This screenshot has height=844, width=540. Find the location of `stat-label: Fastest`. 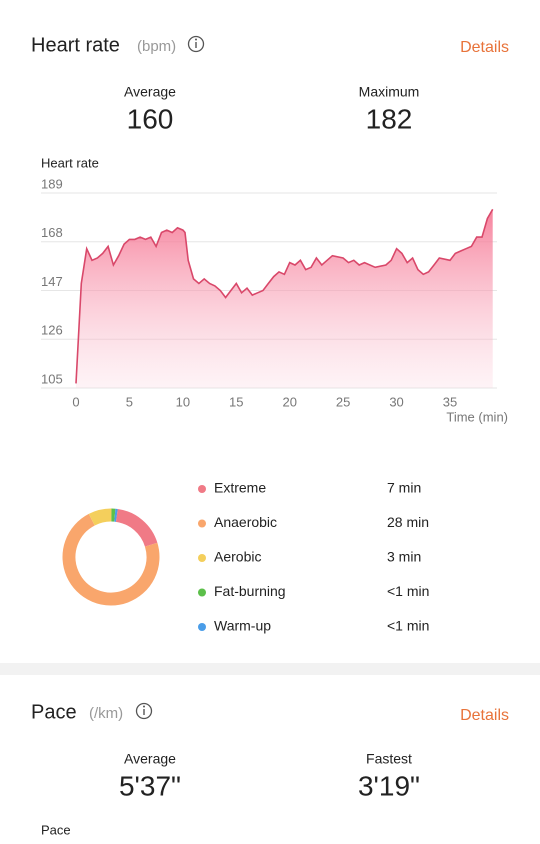

stat-label: Fastest is located at coordinates (389, 759).